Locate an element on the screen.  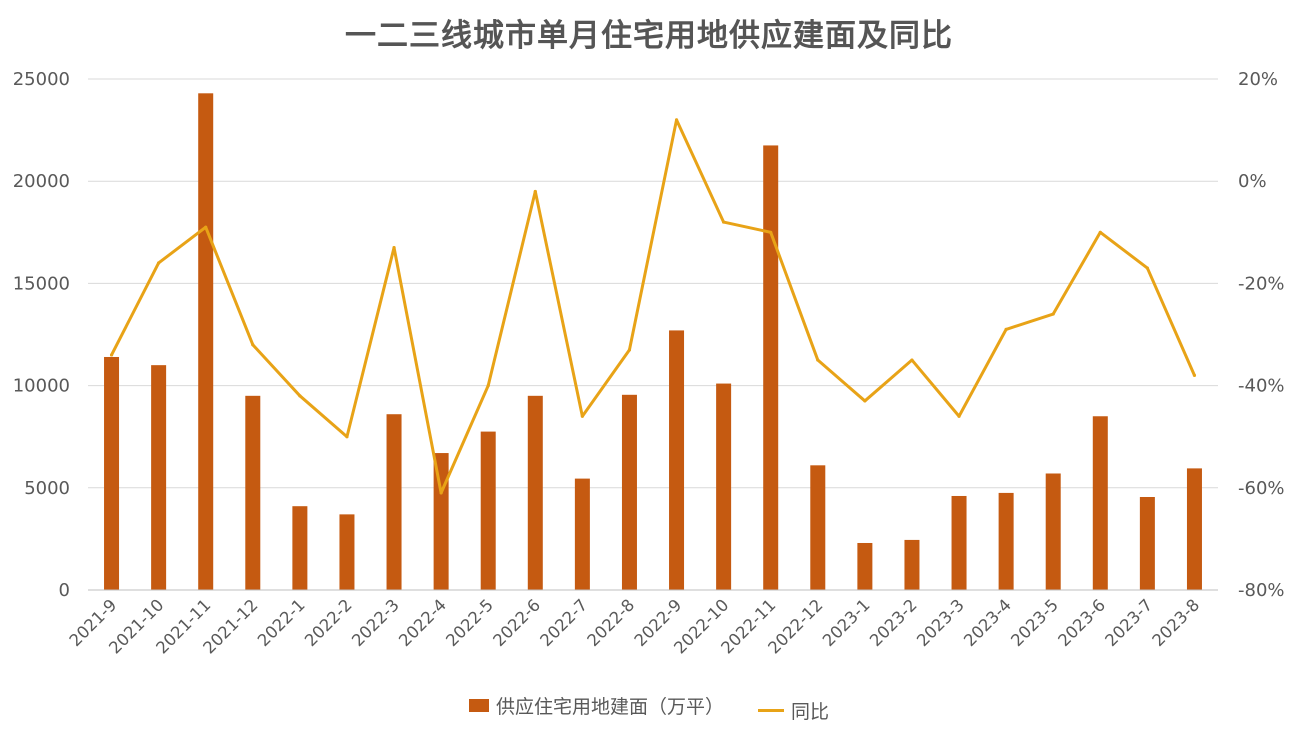
y-right-tick-label: -60% is located at coordinates (1261, 488).